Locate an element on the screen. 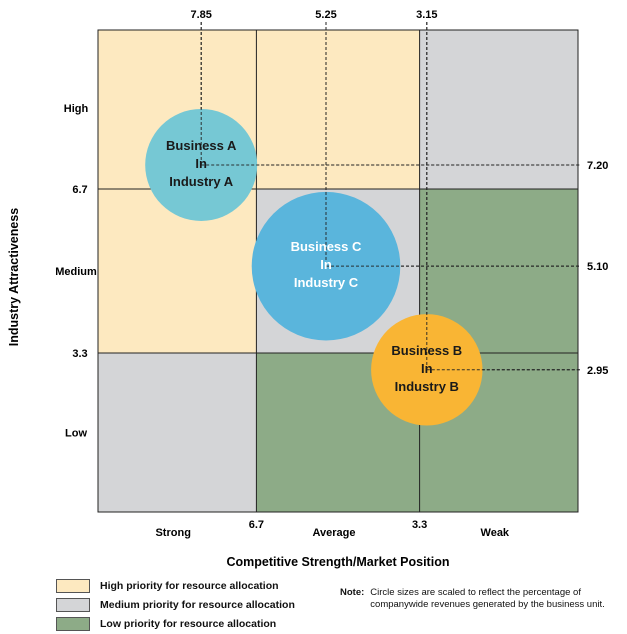 Image resolution: width=627 pixels, height=634 pixels. y-threshold-label-0: 6.7 is located at coordinates (79, 190).